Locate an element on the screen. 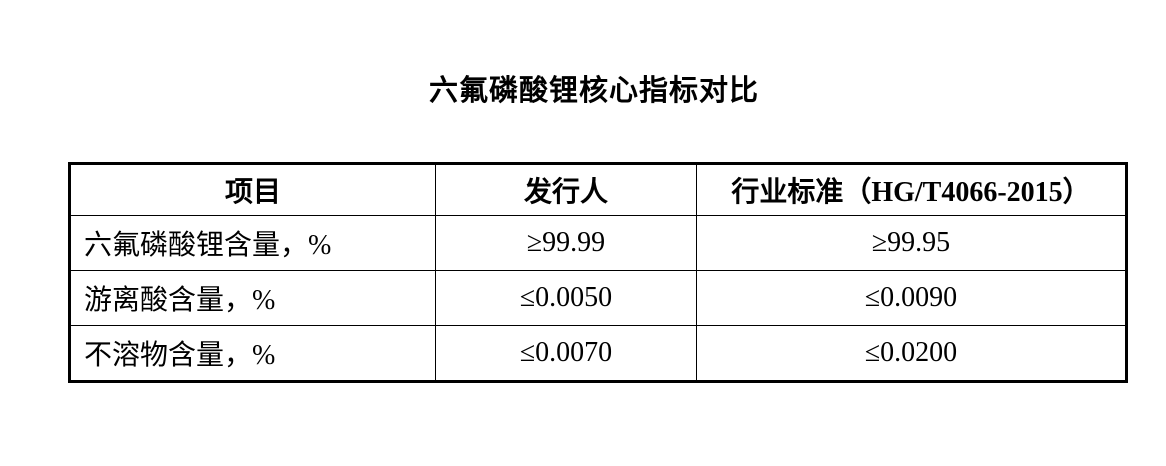 This screenshot has height=466, width=1166. table-row: 游离酸含量，% ≤0.0050 ≤0.0090 is located at coordinates (598, 298).